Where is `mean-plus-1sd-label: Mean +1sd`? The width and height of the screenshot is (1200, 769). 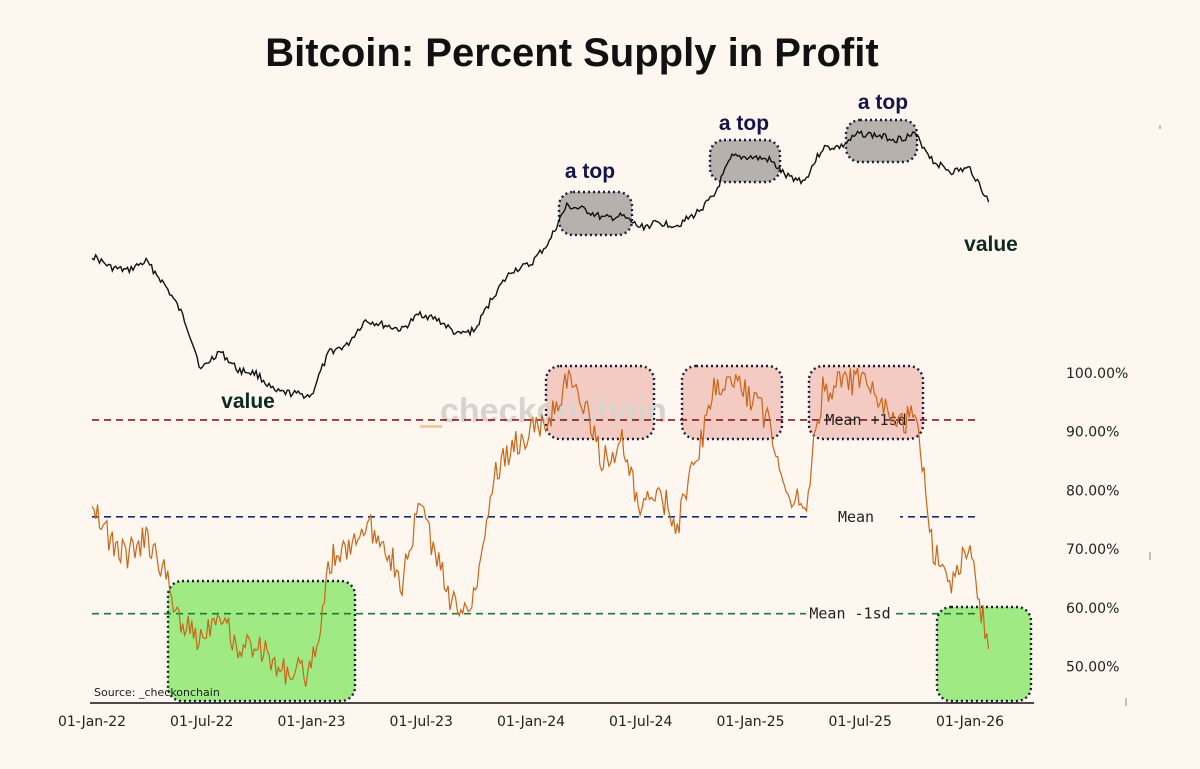 mean-plus-1sd-label: Mean +1sd is located at coordinates (865, 420).